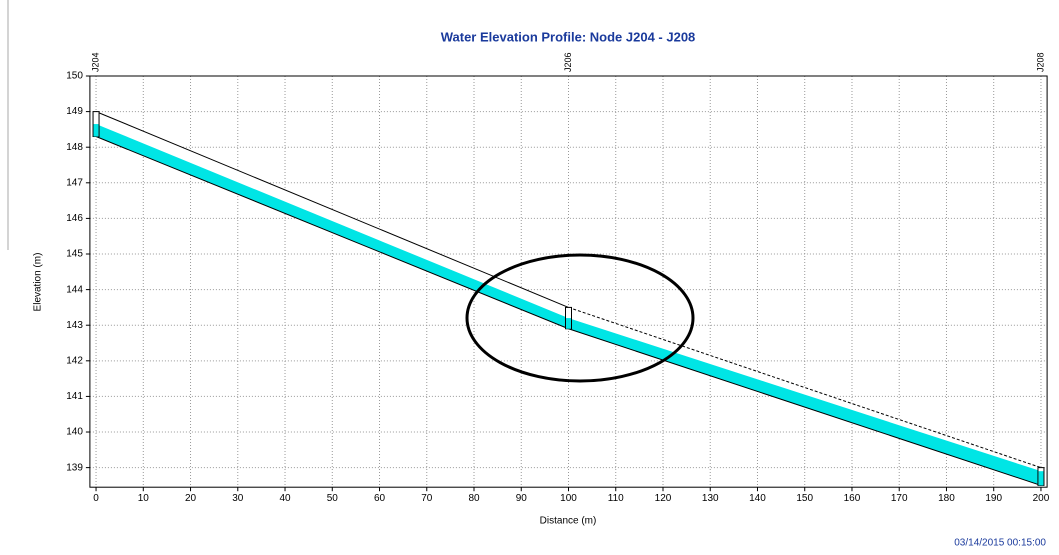  I want to click on y-tick-label: 146, so click(74, 218).